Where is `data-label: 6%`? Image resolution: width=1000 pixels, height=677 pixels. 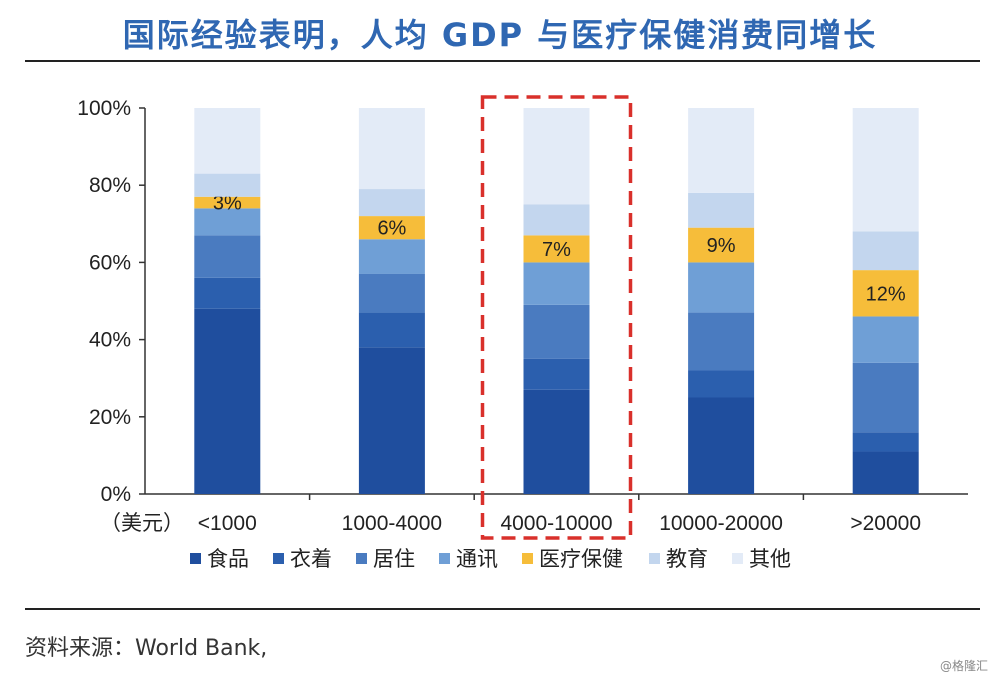
data-label: 6% is located at coordinates (391, 229).